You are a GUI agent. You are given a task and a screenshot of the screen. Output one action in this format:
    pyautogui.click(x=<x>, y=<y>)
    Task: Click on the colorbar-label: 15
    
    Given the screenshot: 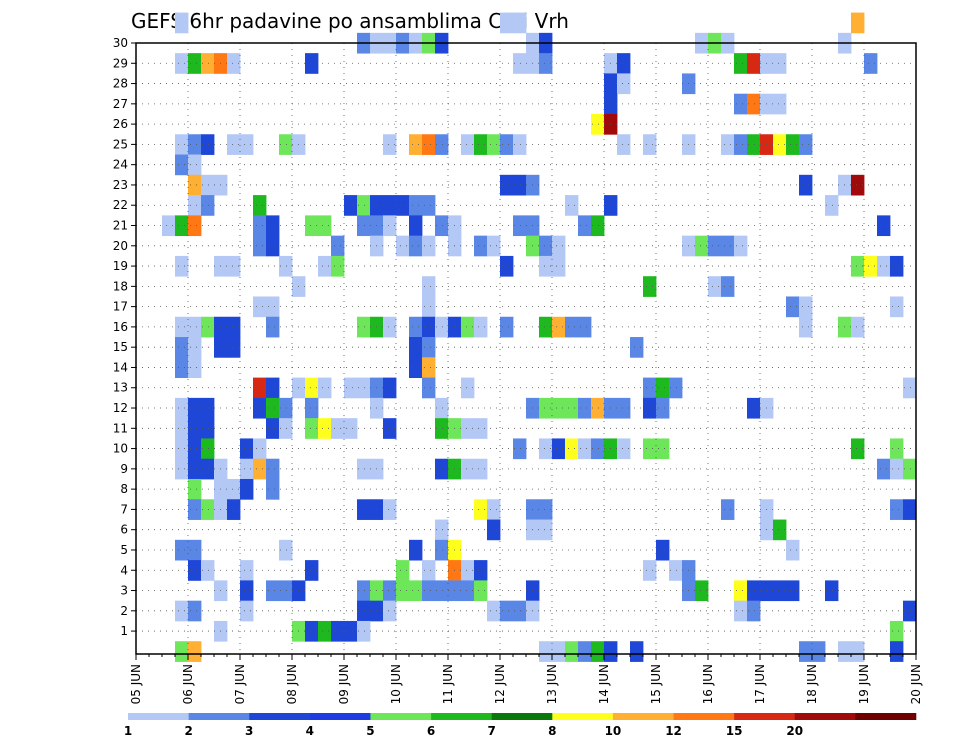 What is the action you would take?
    pyautogui.click(x=734, y=731)
    